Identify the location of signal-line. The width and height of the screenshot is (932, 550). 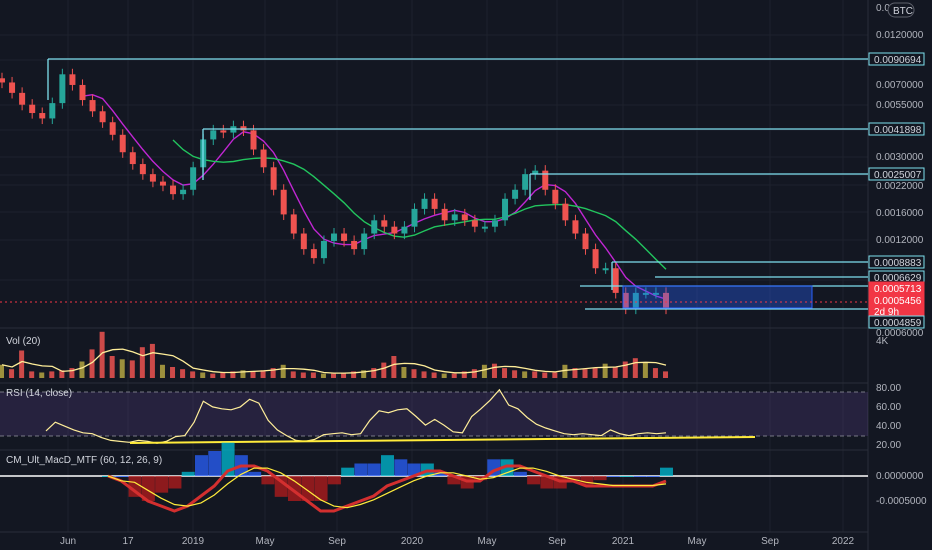
(387, 488).